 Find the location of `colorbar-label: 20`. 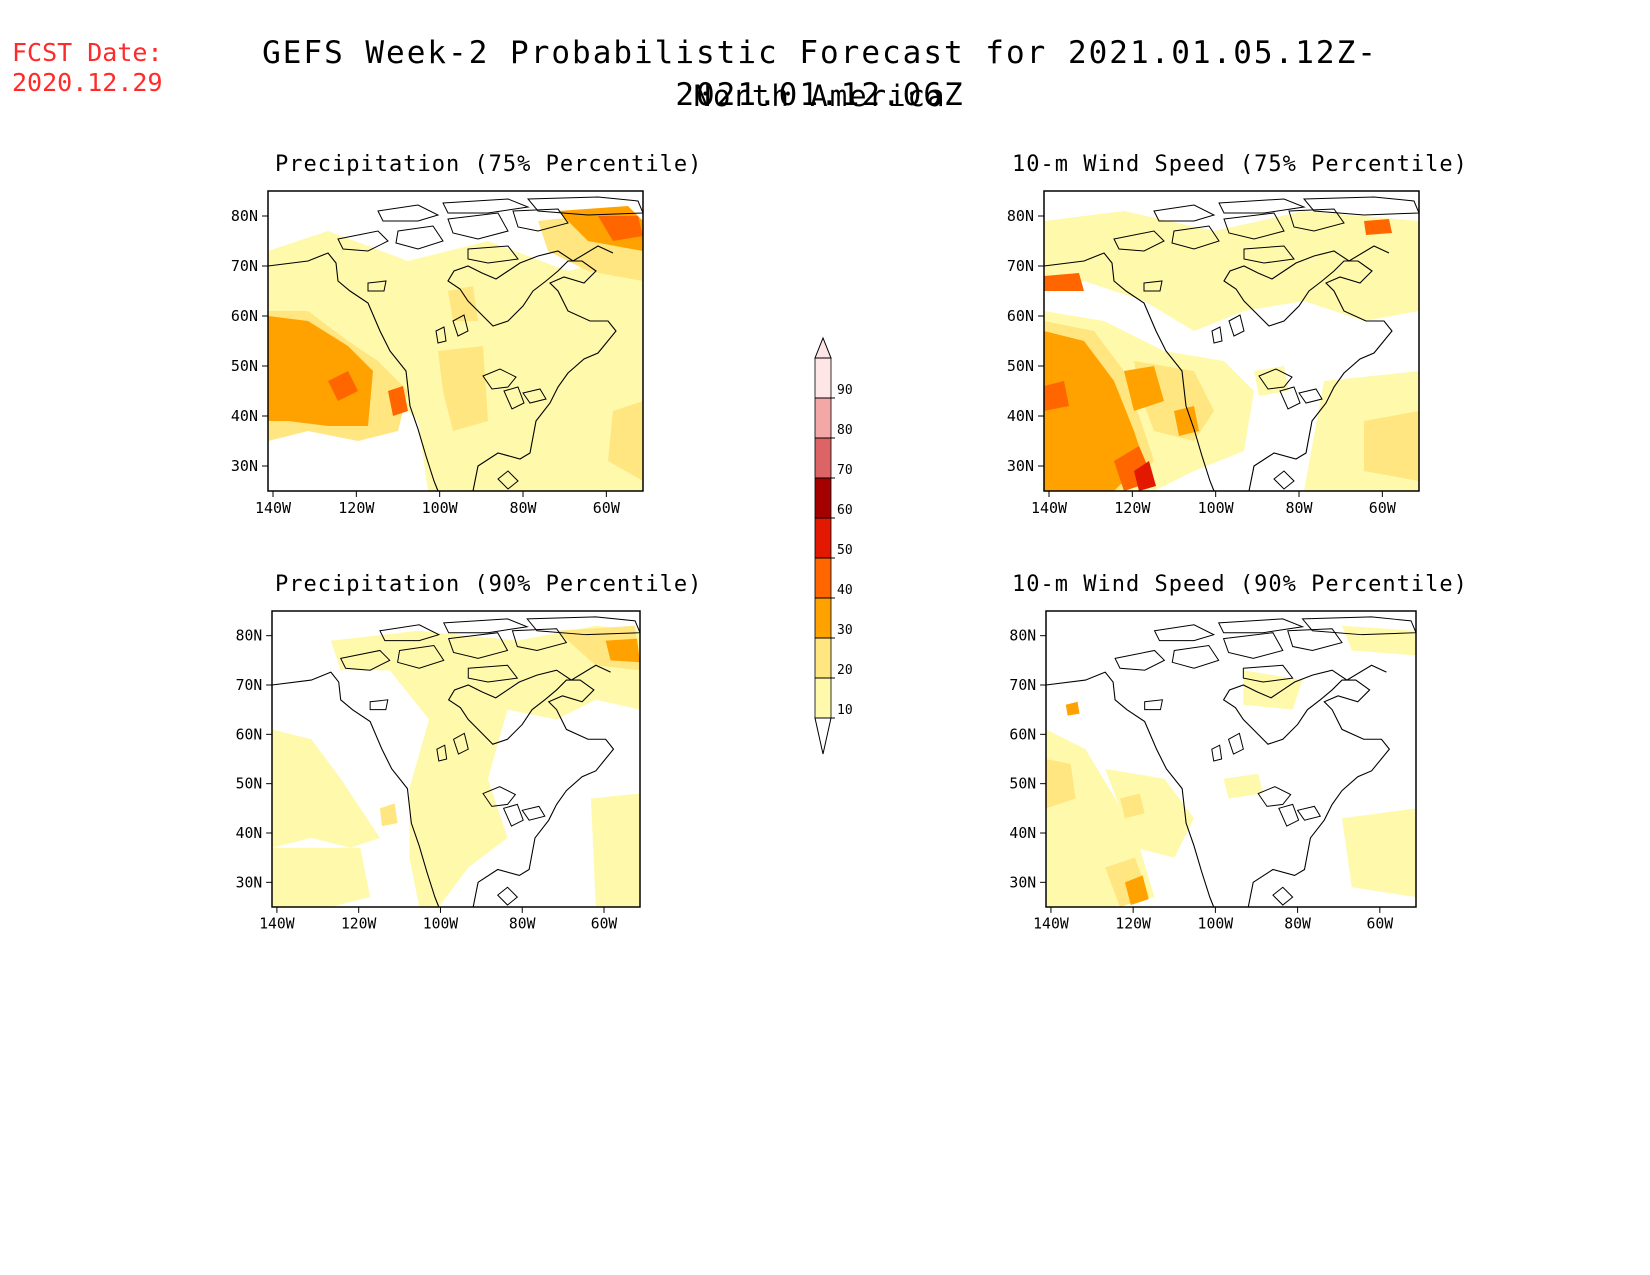

colorbar-label: 20 is located at coordinates (845, 670).